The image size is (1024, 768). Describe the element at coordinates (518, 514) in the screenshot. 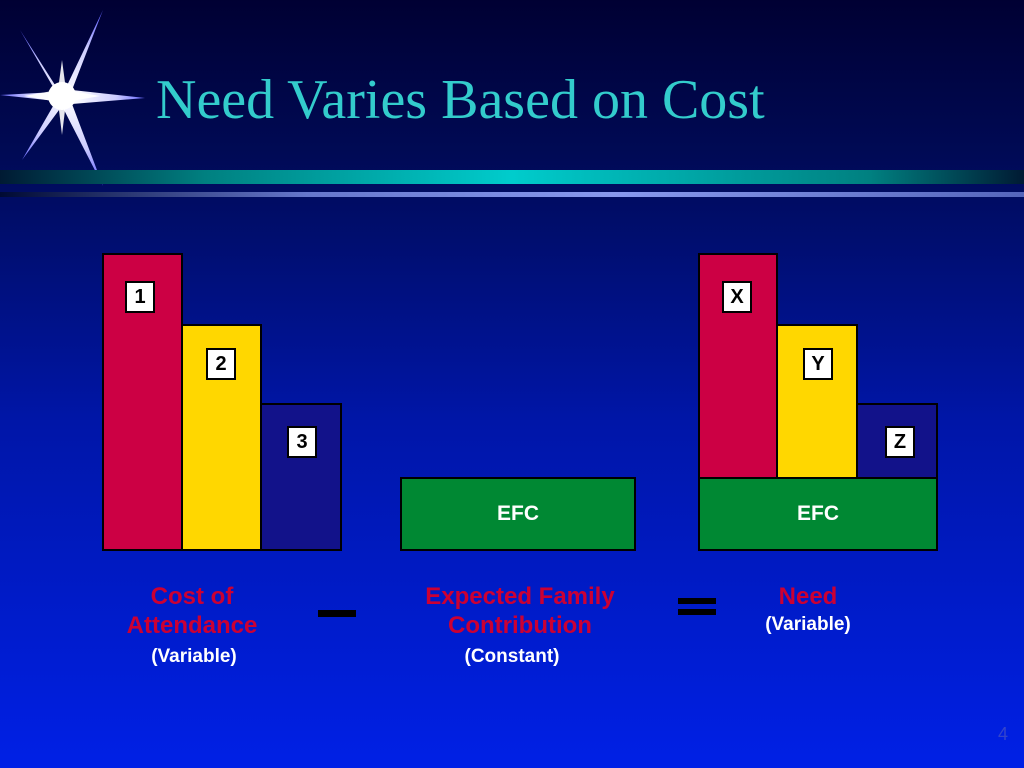

I see `efc-block: EFC` at that location.